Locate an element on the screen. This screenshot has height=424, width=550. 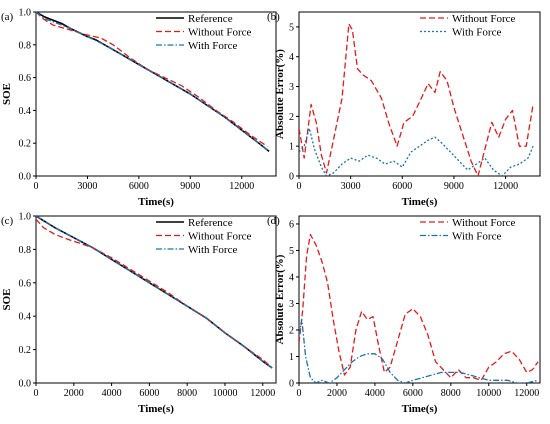
series-line-without-force is located at coordinates (152, 80).